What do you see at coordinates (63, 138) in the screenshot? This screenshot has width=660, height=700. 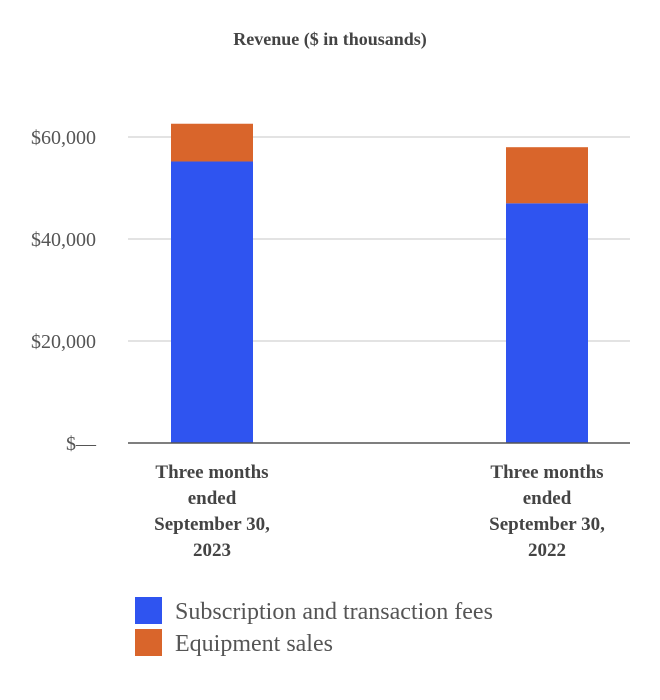 I see `y-tick-label: $60,000` at bounding box center [63, 138].